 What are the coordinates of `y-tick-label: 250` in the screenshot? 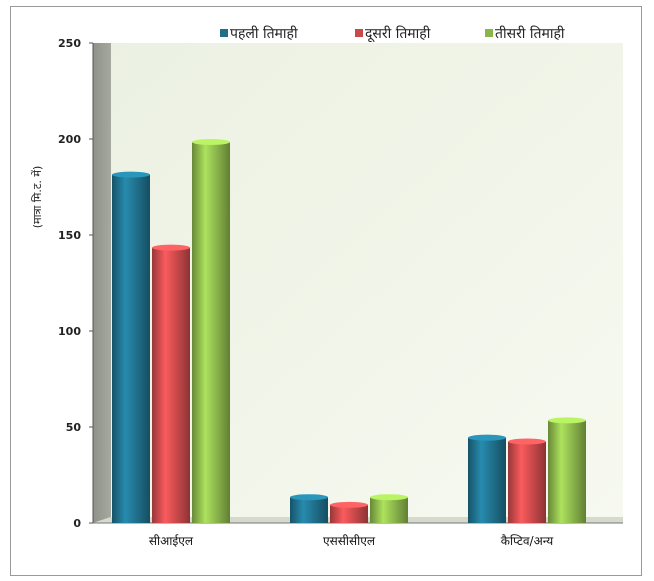 It's located at (69, 43).